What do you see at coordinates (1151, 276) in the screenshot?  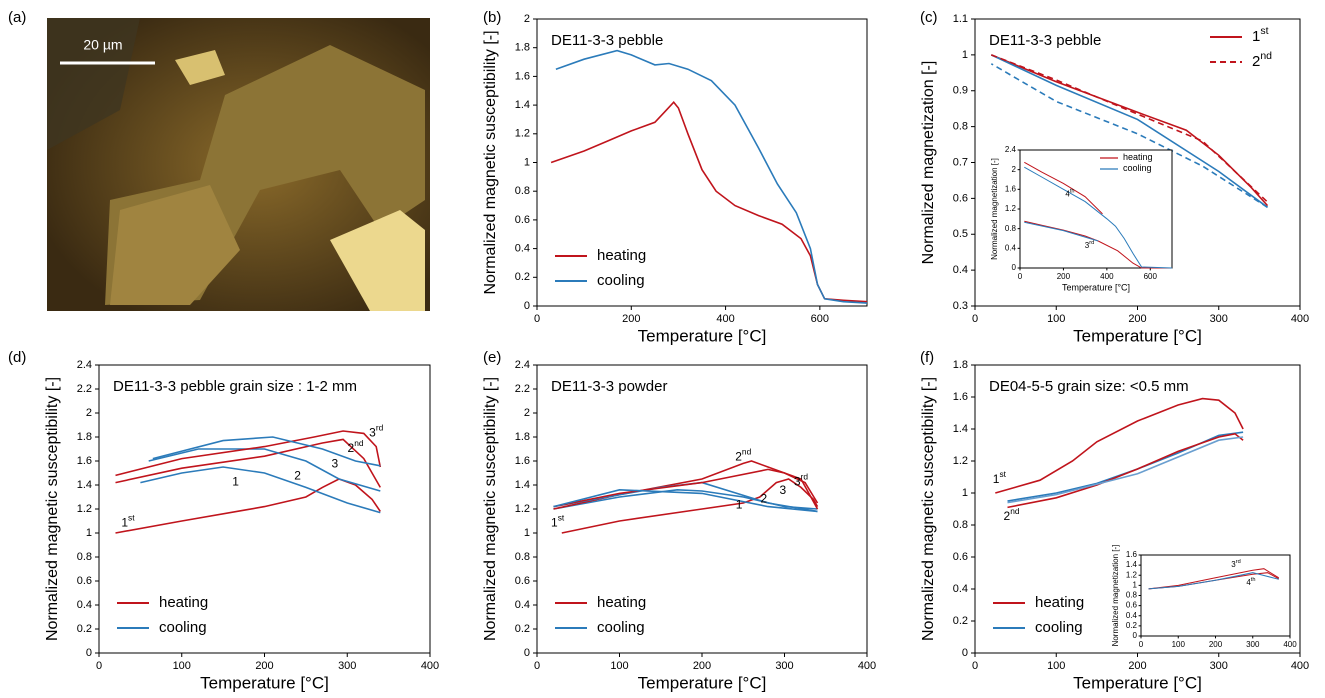 I see `x-tick-label: 600` at bounding box center [1151, 276].